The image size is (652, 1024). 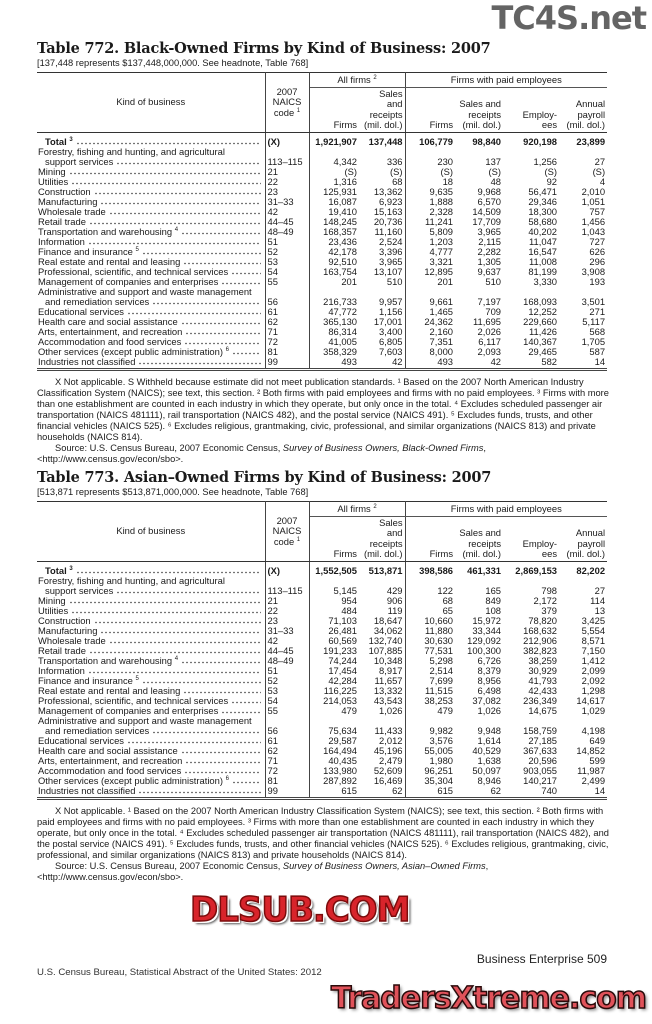 What do you see at coordinates (151, 690) in the screenshot?
I see `row-label: Real estate and rental and leasing` at bounding box center [151, 690].